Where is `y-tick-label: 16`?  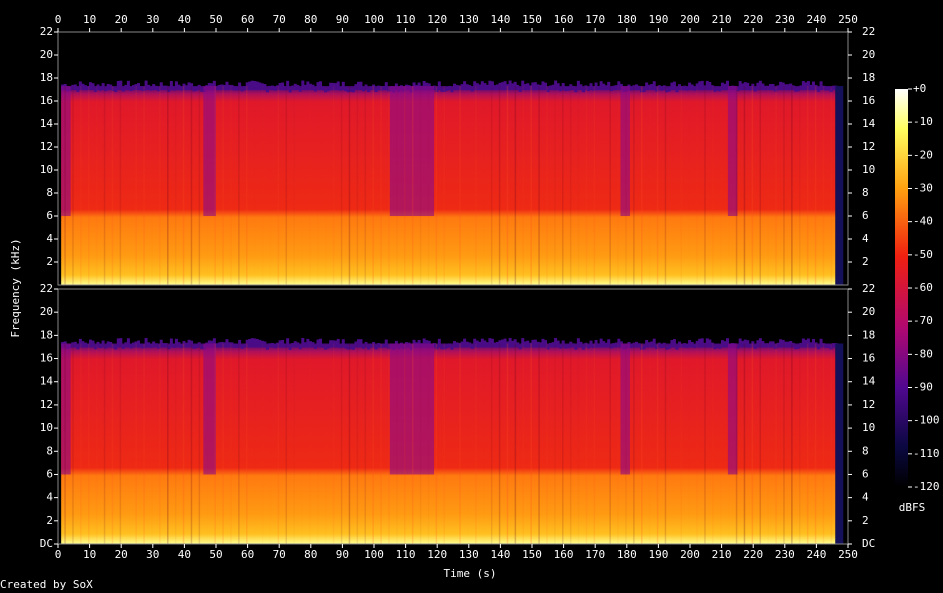 y-tick-label: 16 is located at coordinates (868, 100).